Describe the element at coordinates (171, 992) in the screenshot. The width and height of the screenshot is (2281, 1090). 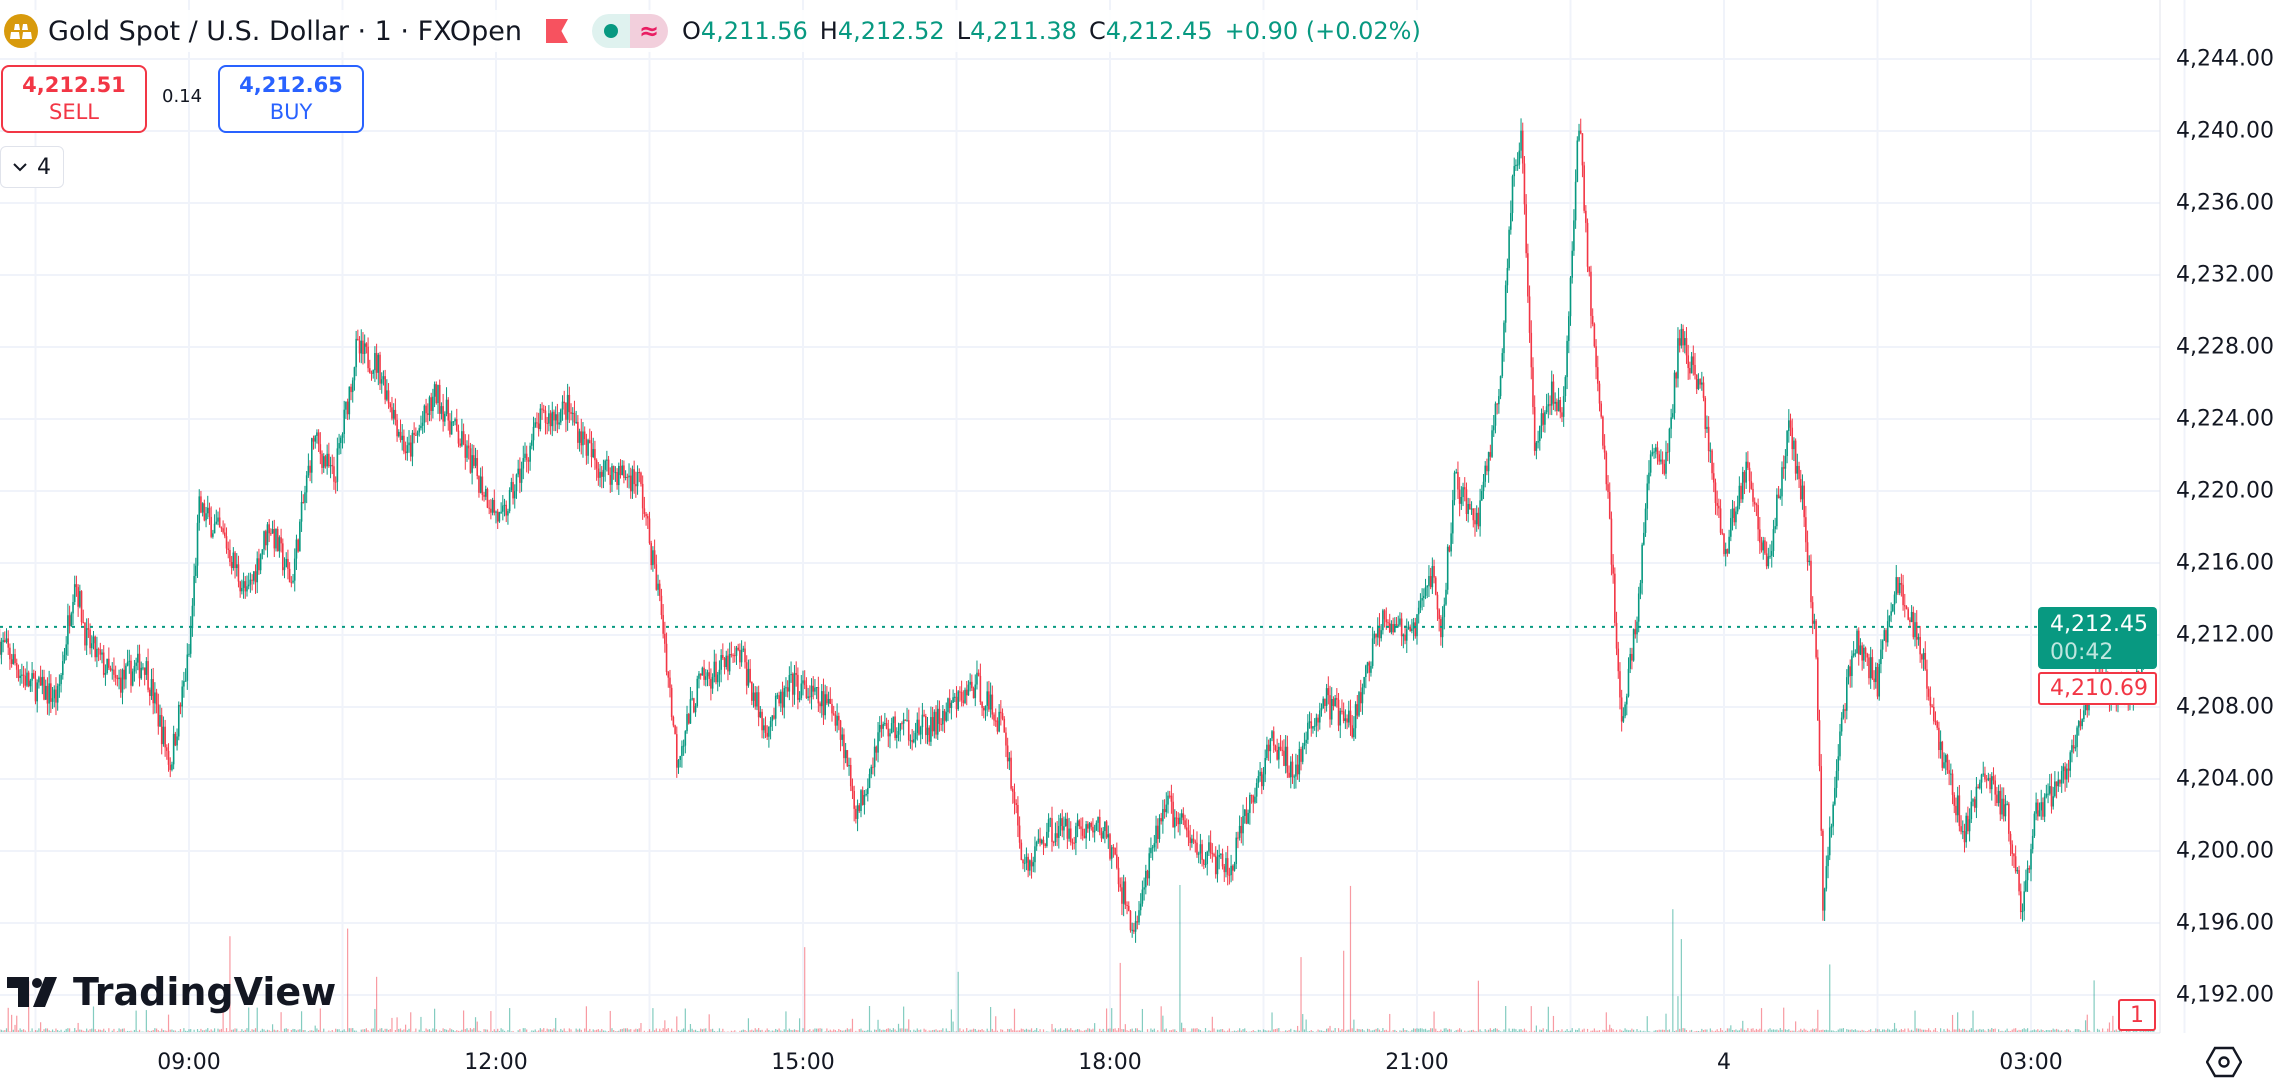
I see `tradingview-logo: TradingView` at that location.